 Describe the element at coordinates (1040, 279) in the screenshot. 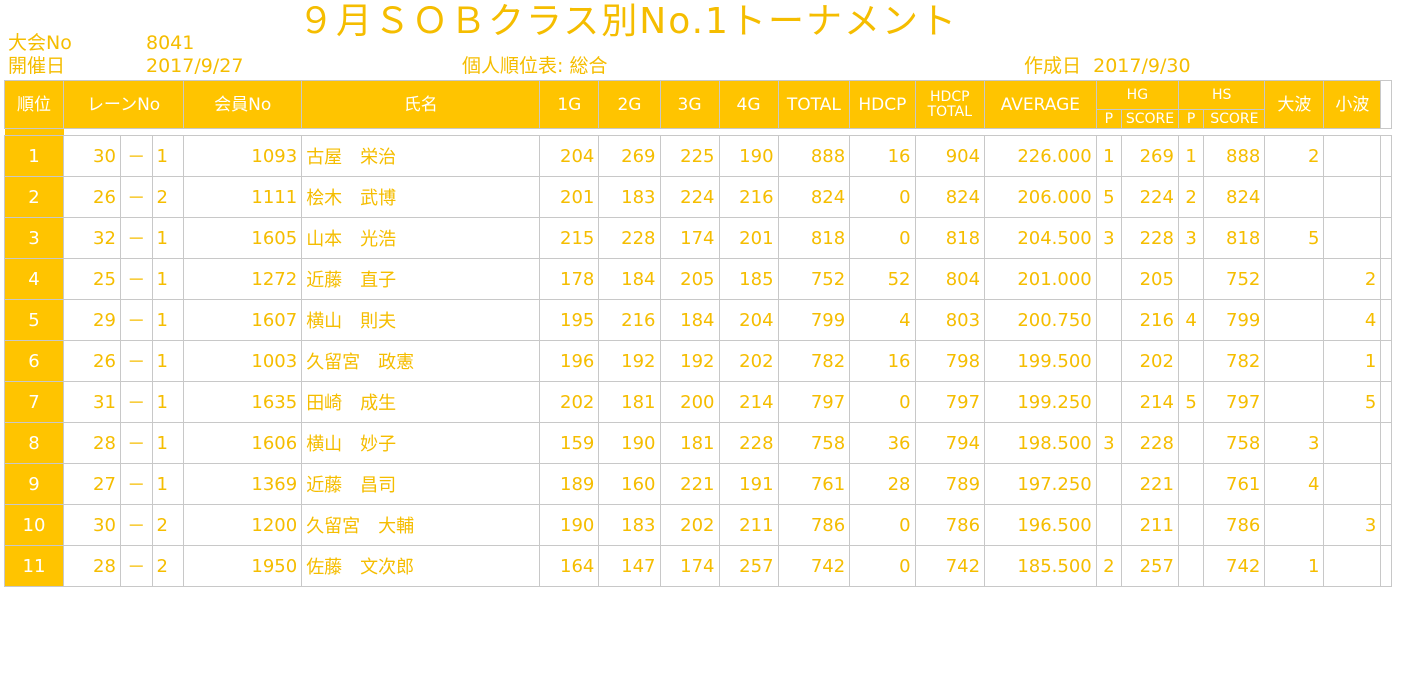

I see `average-cell: 201.000` at that location.